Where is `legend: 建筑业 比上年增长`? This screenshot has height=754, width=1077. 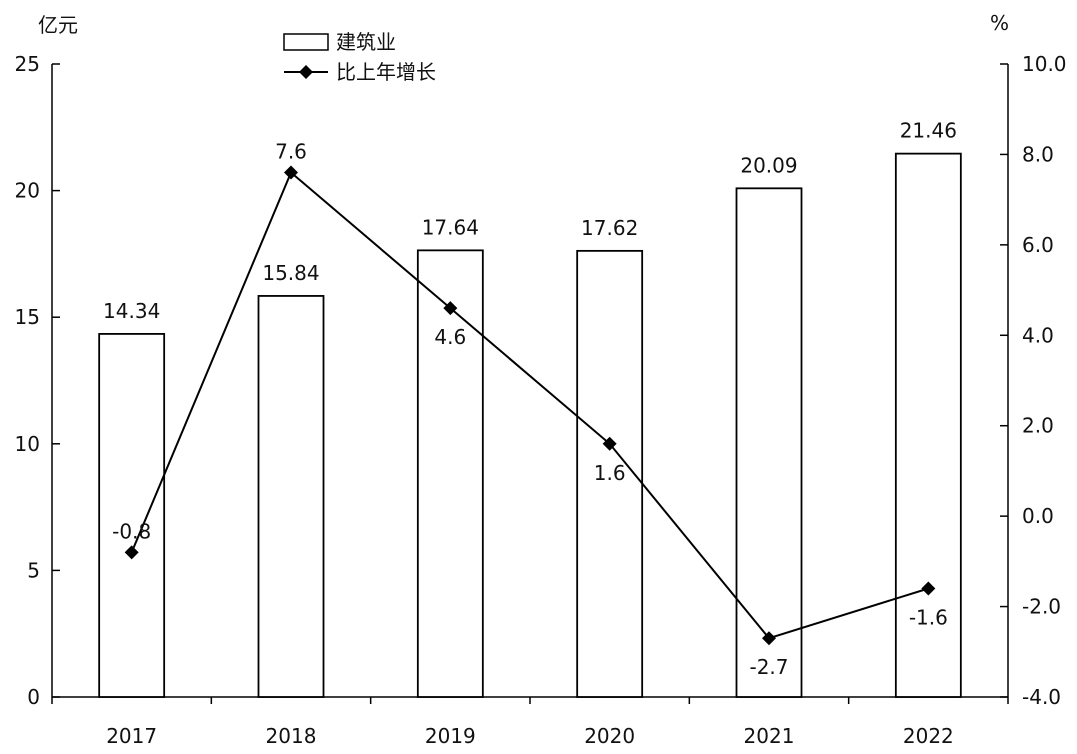
legend: 建筑业 比上年增长 is located at coordinates (359, 57).